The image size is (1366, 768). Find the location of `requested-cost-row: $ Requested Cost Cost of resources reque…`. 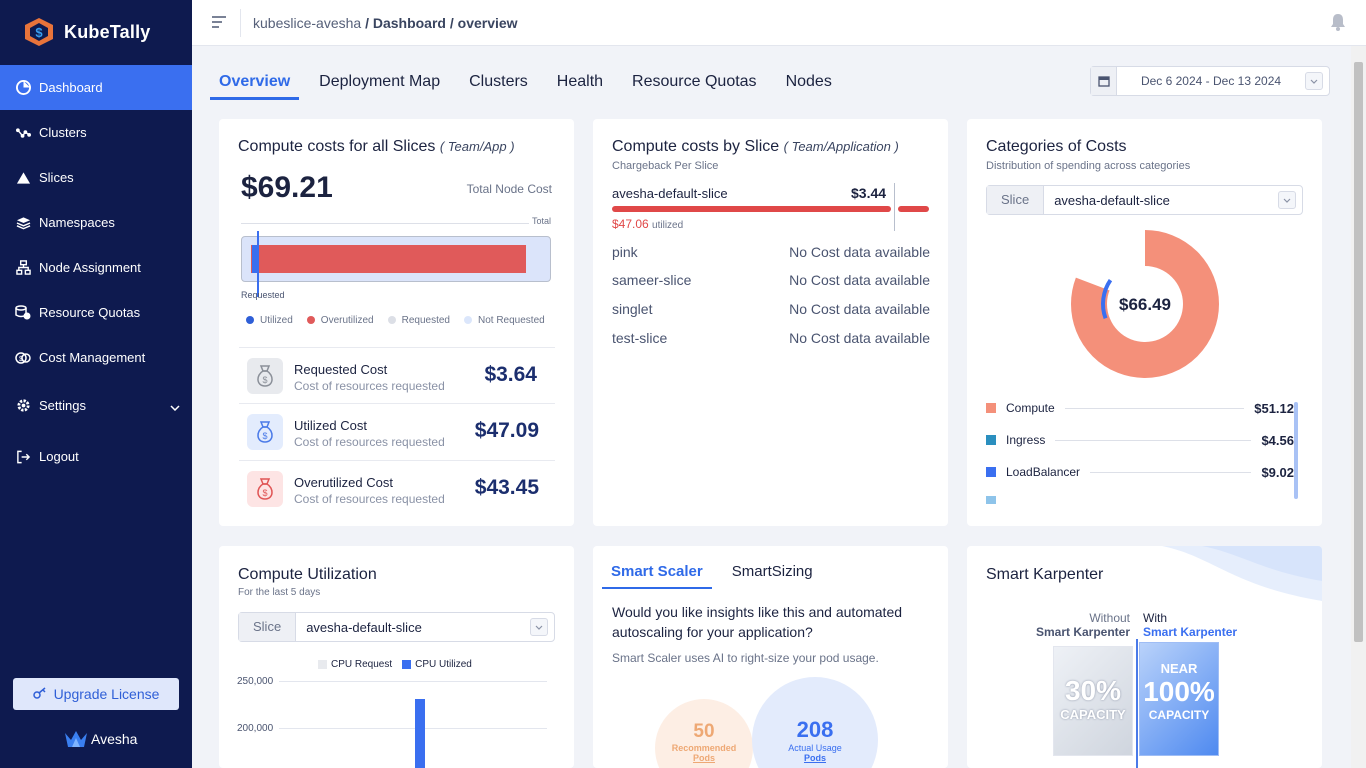

requested-cost-row: $ Requested Cost Cost of resources reque… is located at coordinates (397, 375).